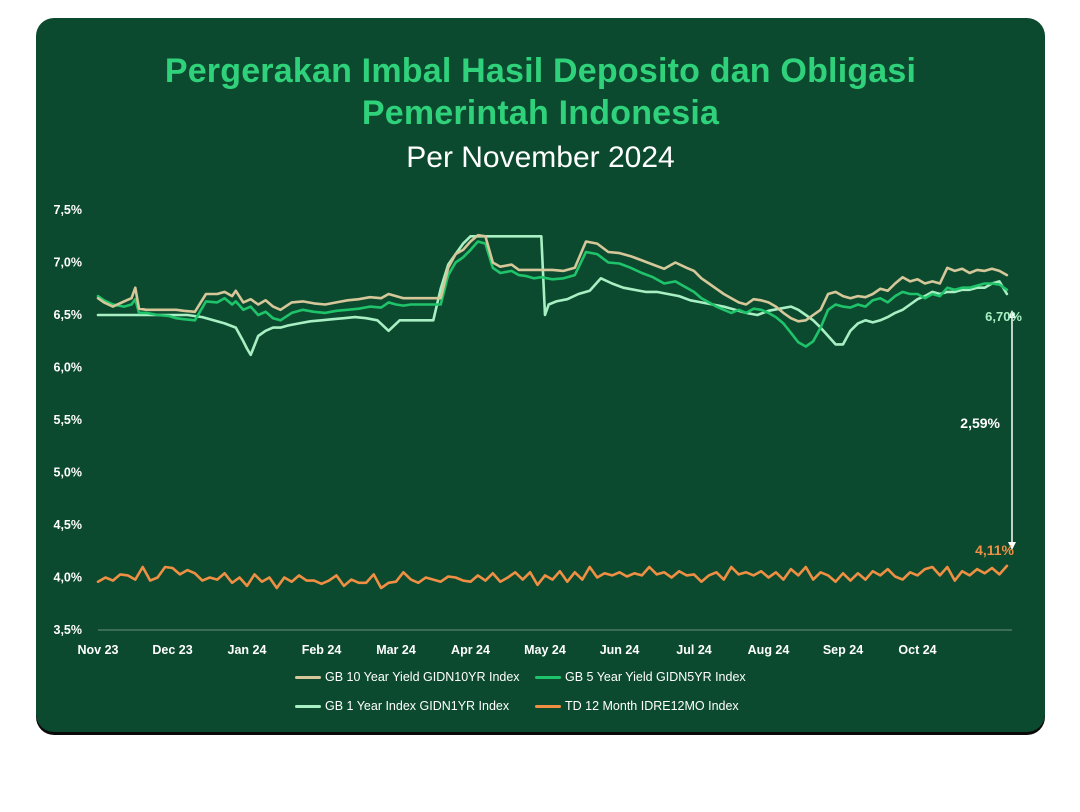  What do you see at coordinates (652, 706) in the screenshot?
I see `legend-label-td12: TD 12 Month IDRE12MO Index` at bounding box center [652, 706].